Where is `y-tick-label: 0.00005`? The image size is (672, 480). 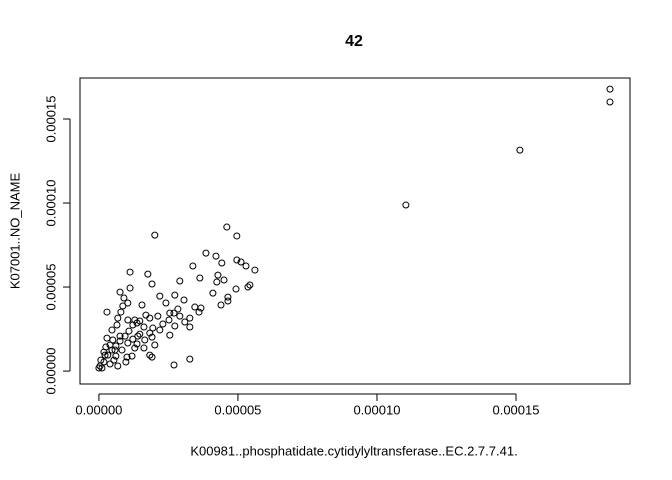 y-tick-label: 0.00005 is located at coordinates (50, 287).